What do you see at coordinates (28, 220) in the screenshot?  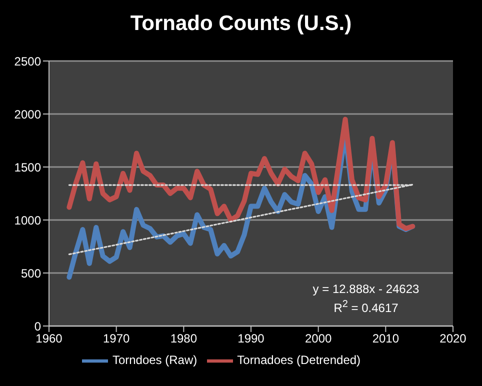 I see `y-tick-label: 1000` at bounding box center [28, 220].